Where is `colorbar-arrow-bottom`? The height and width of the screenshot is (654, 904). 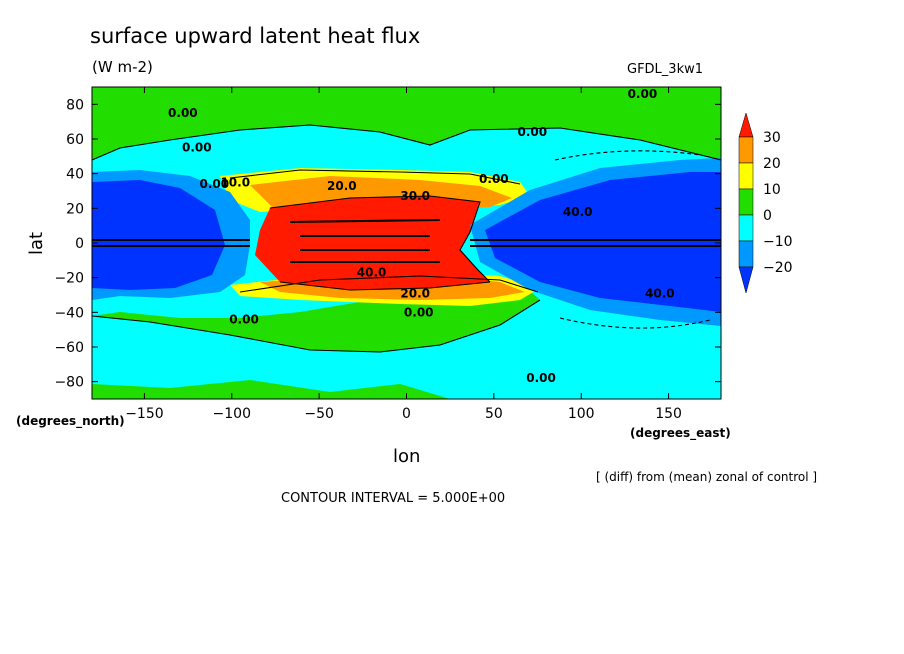 colorbar-arrow-bottom is located at coordinates (746, 280).